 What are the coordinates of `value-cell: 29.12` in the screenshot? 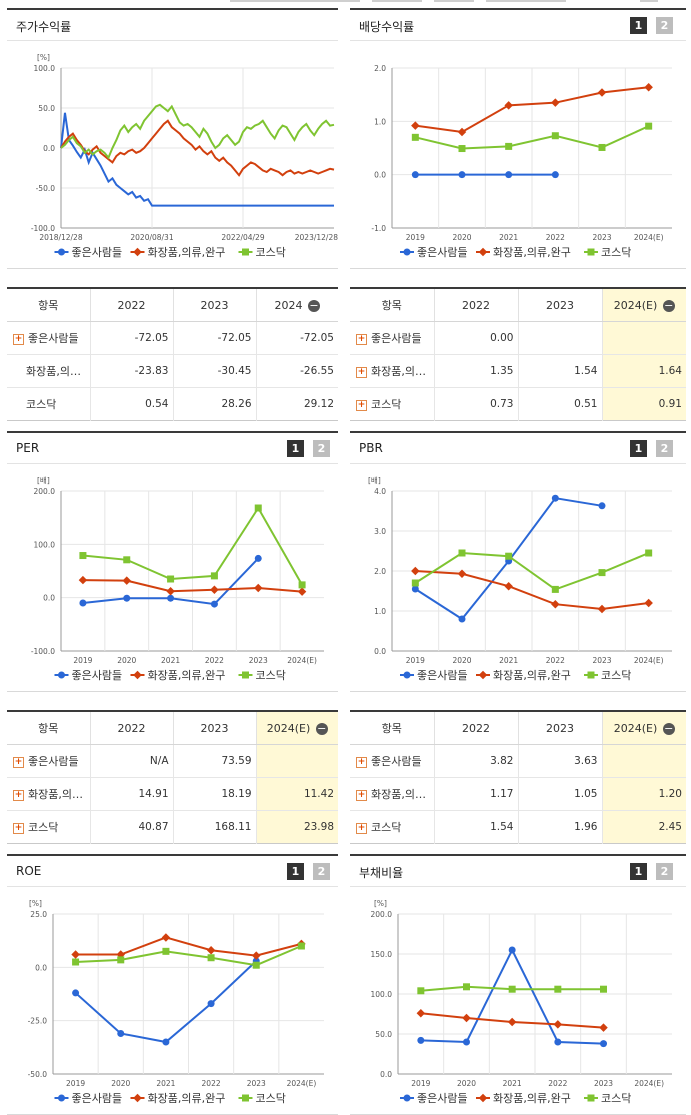 It's located at (296, 404).